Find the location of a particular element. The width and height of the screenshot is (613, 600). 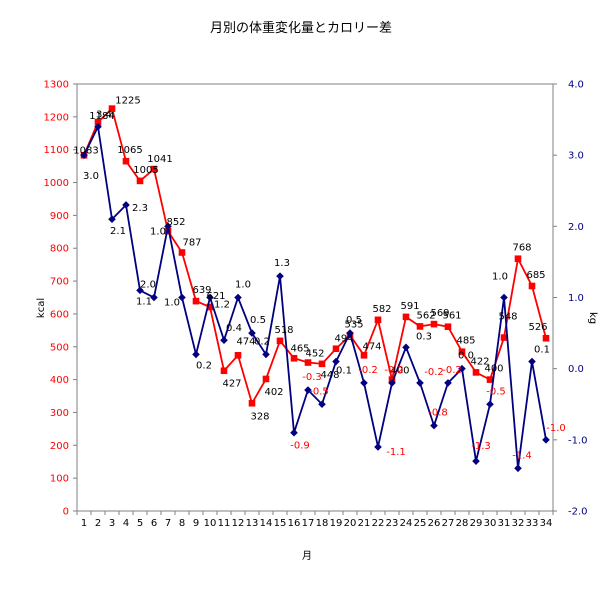

x-tick-label: 33 is located at coordinates (532, 523).